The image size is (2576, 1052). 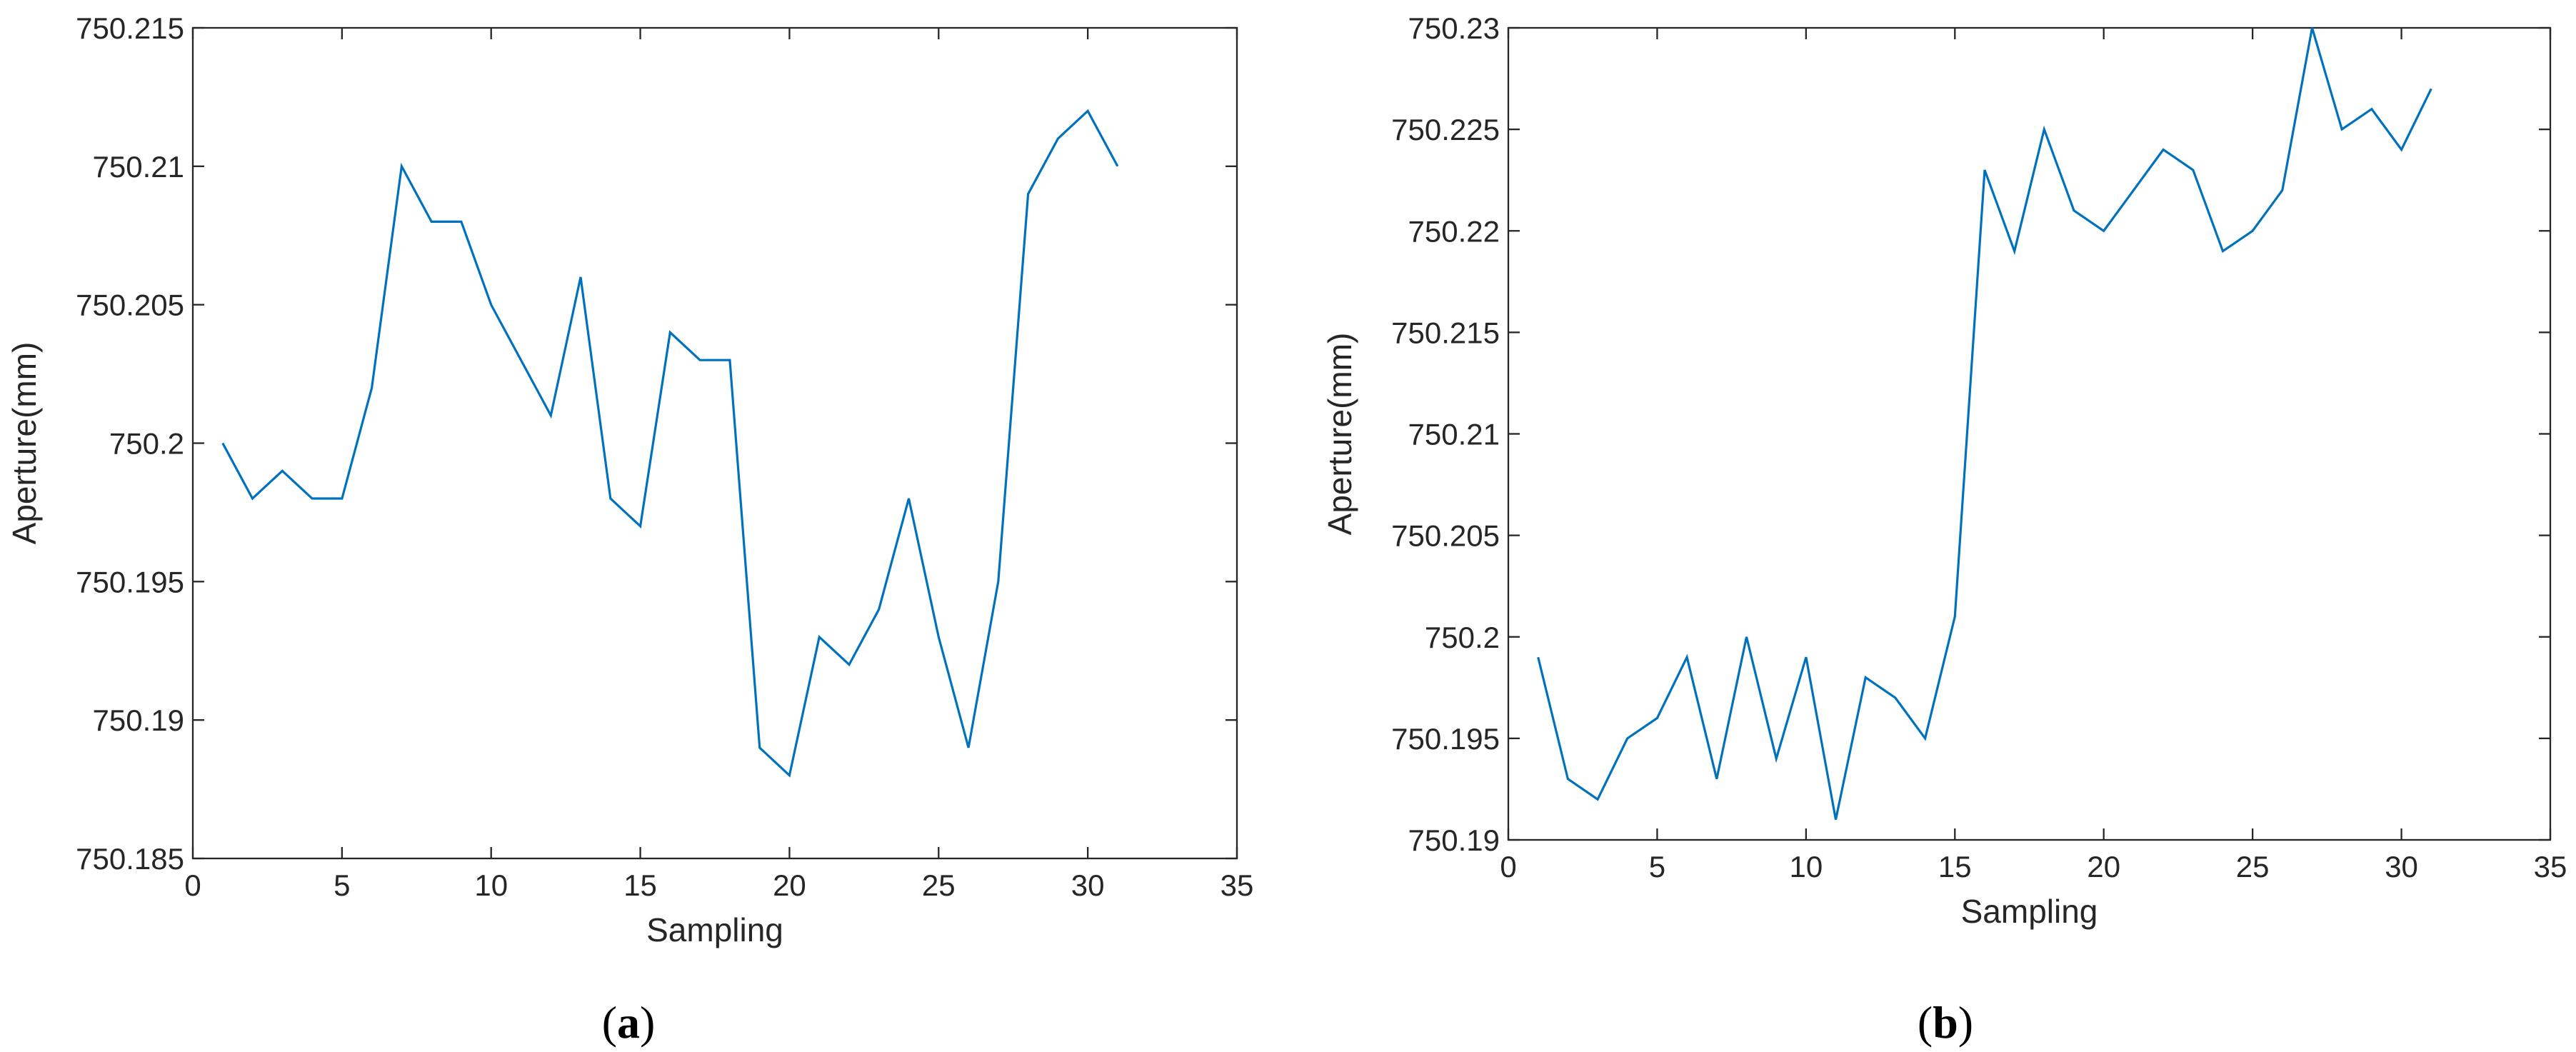 I want to click on y-tick-label: 750.225, so click(x=1445, y=129).